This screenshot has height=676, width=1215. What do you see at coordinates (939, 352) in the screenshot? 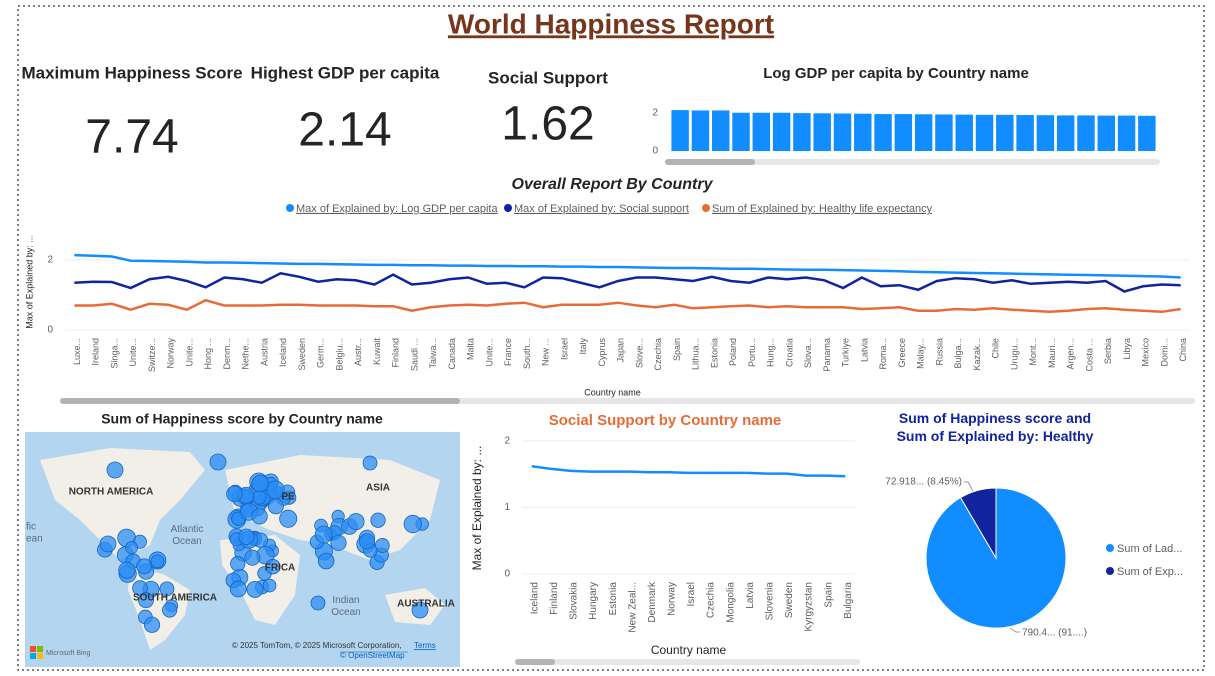
I see `x-tick-label: Russia` at bounding box center [939, 352].